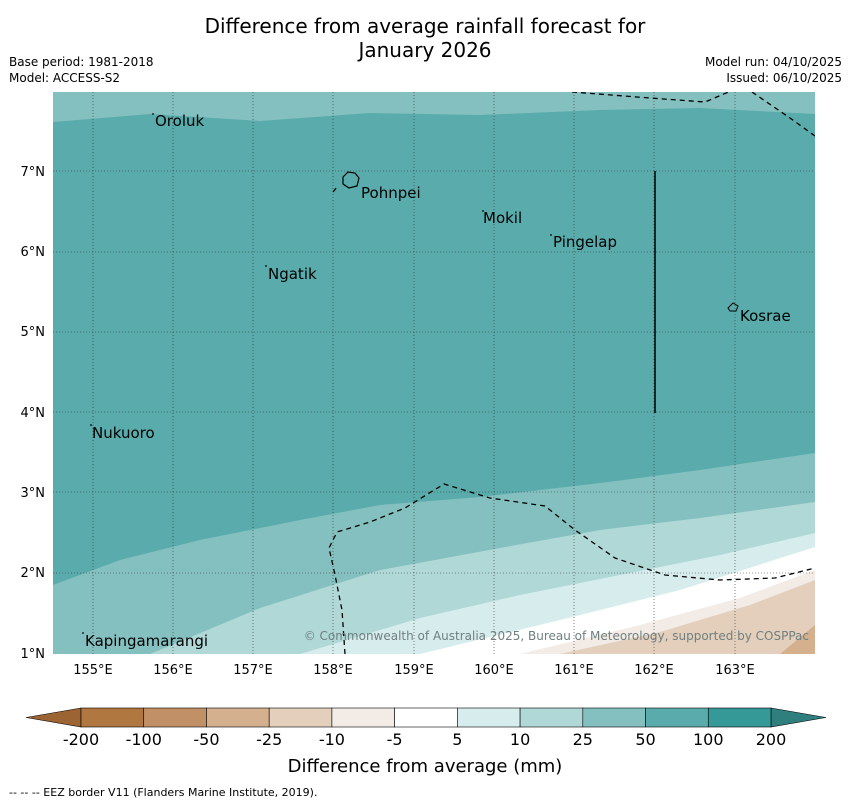  What do you see at coordinates (457, 739) in the screenshot?
I see `colorbar-tick-label: 5` at bounding box center [457, 739].